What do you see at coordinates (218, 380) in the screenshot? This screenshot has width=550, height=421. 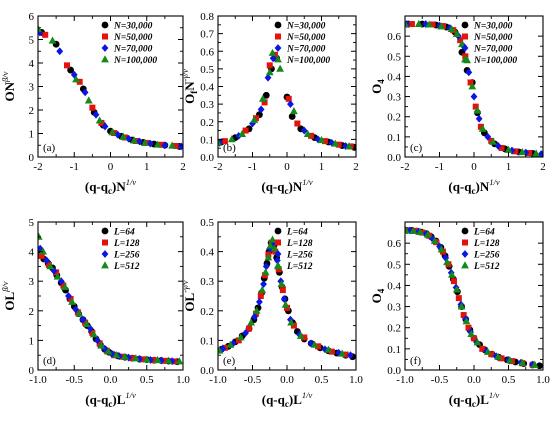 I see `panel-4-xtick-label-0: -1.0` at bounding box center [218, 380].